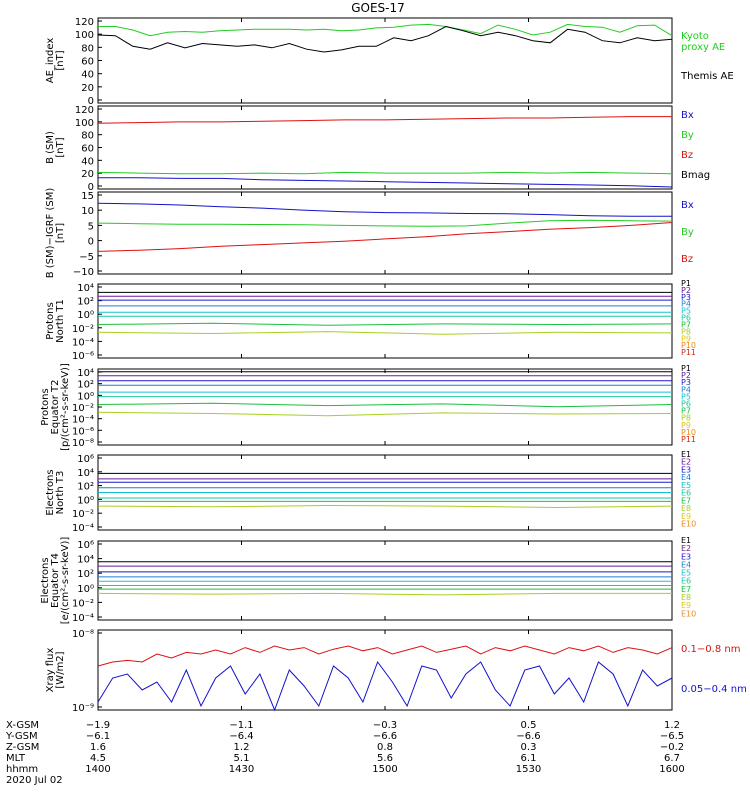 The image size is (750, 800). I want to click on legend-item: P10, so click(688, 345).